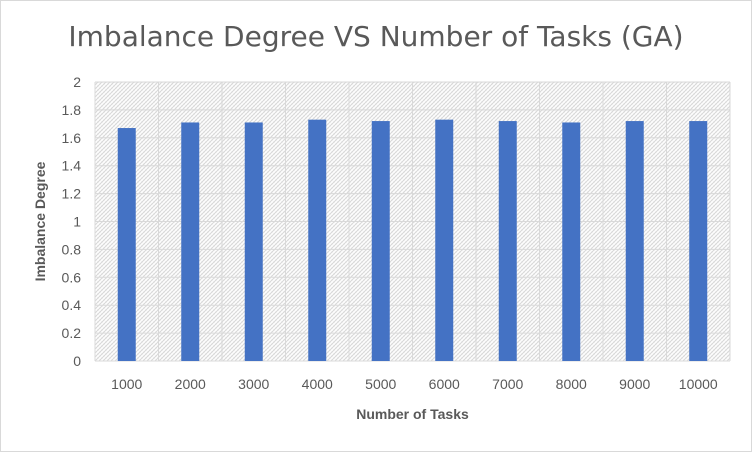 The height and width of the screenshot is (452, 752). Describe the element at coordinates (72, 333) in the screenshot. I see `y-tick-label: 0.2` at that location.